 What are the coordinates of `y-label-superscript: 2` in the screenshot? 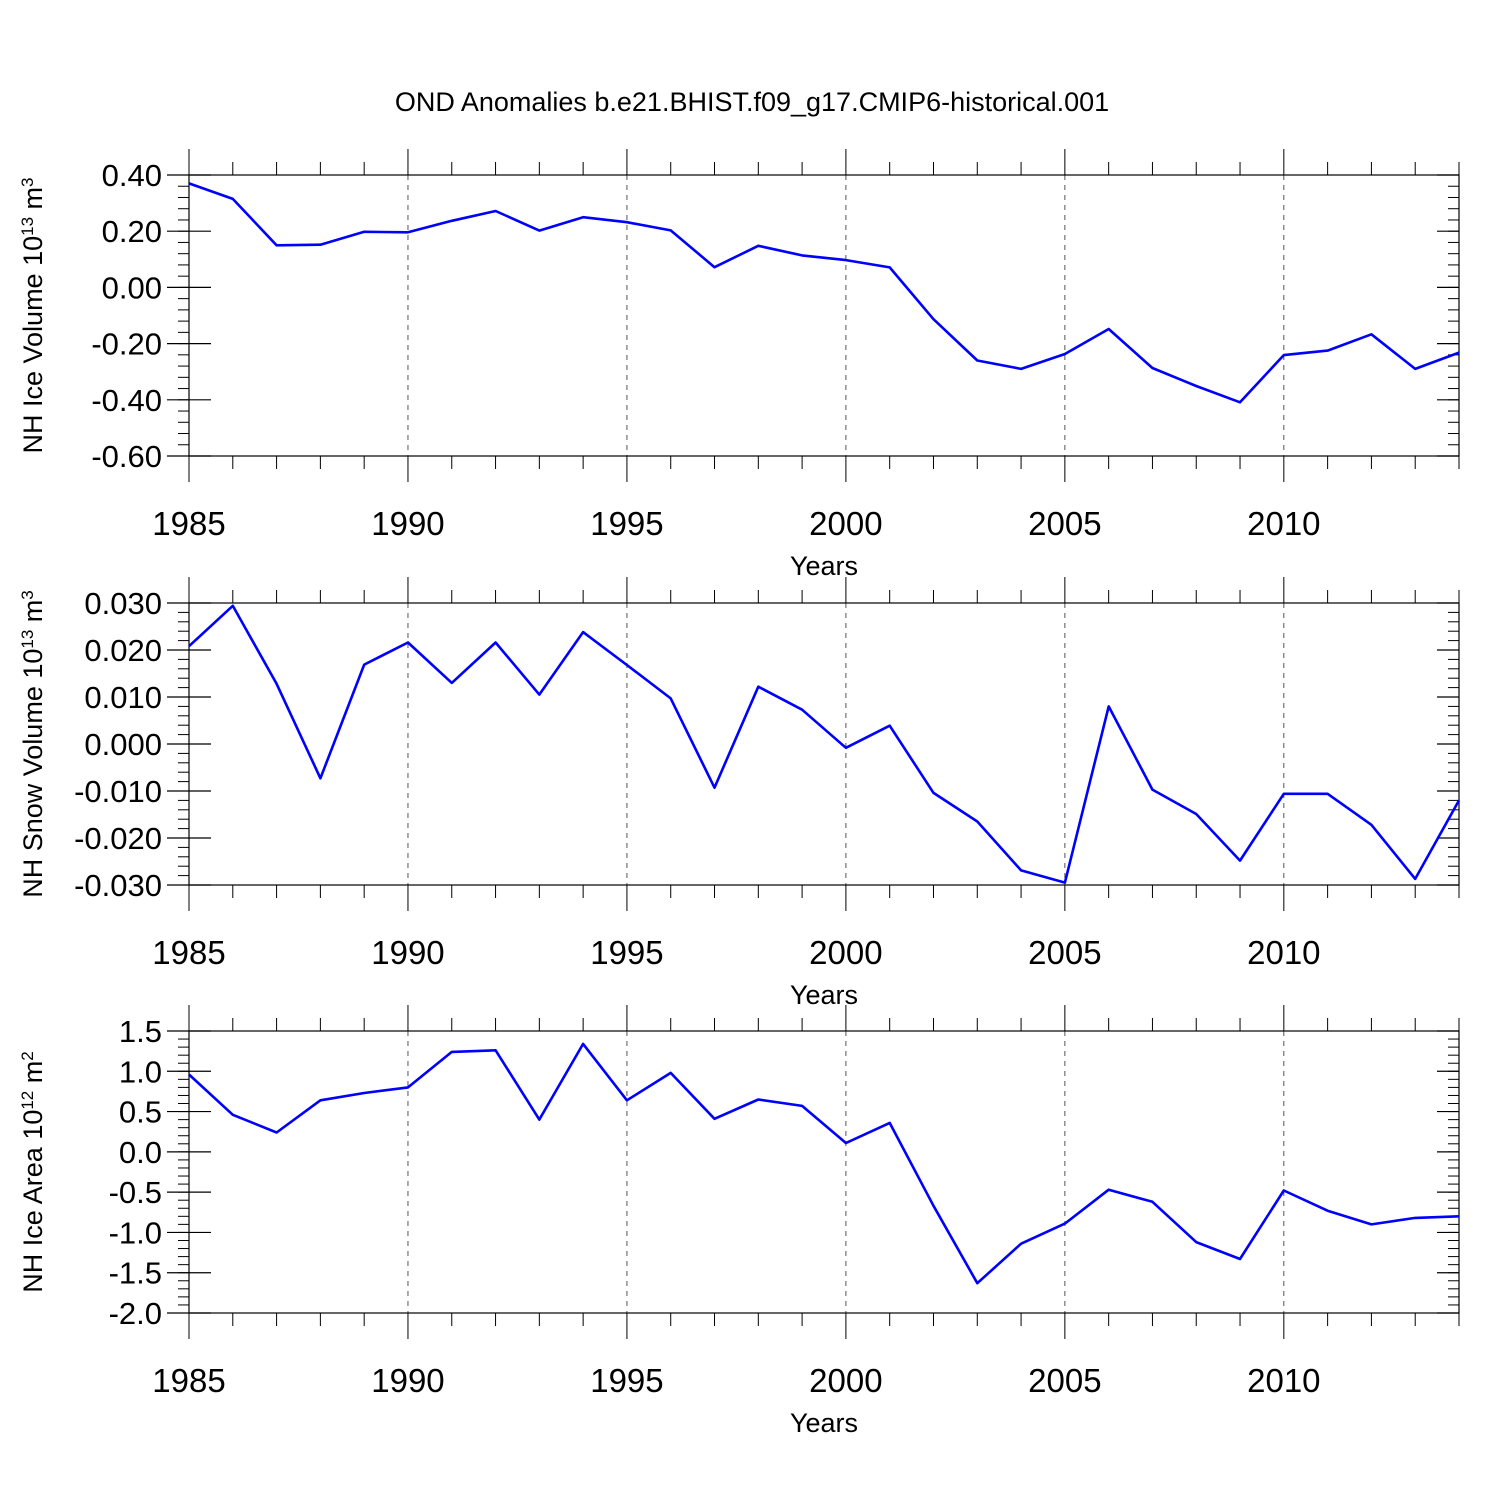 It's located at (27, 1055).